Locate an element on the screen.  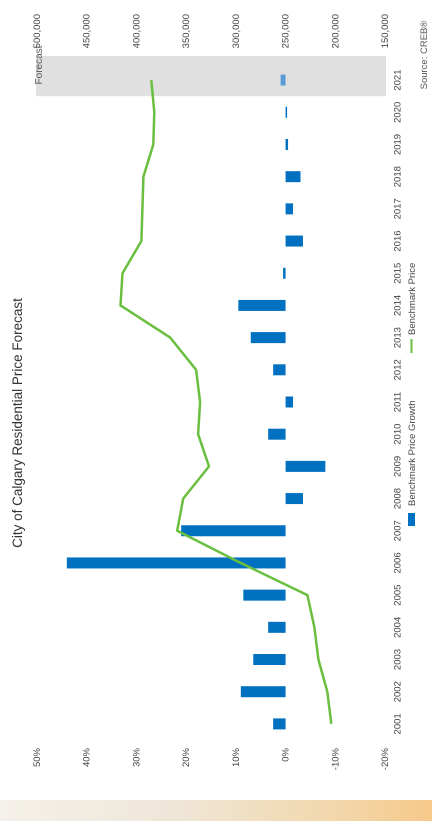
legend-bar-swatch is located at coordinates (411, 519).